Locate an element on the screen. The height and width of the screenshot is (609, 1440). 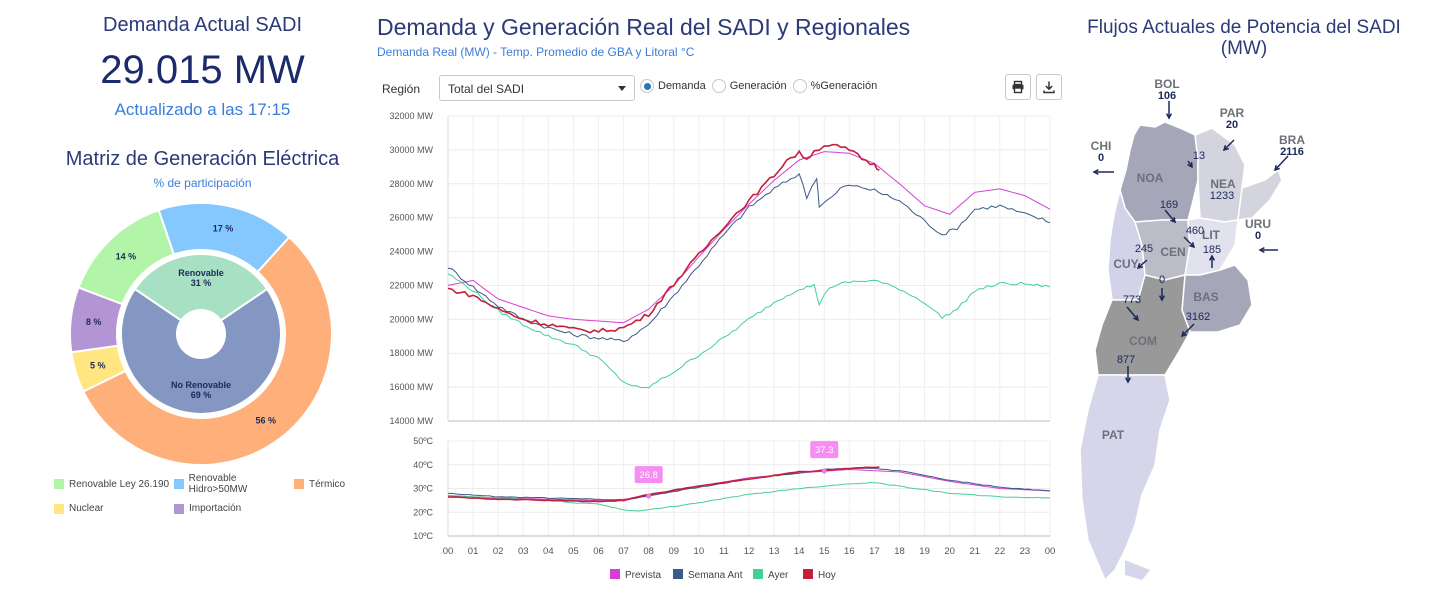
x-tick-label: 17 is located at coordinates (874, 551).